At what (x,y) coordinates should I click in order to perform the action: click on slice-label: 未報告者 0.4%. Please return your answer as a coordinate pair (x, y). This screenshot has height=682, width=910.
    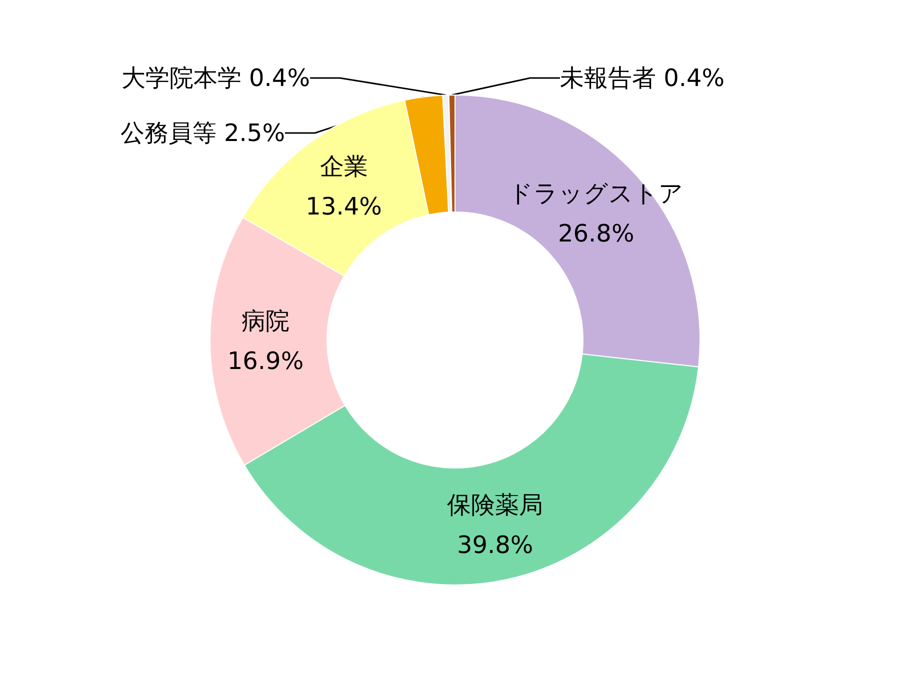
    Looking at the image, I should click on (642, 78).